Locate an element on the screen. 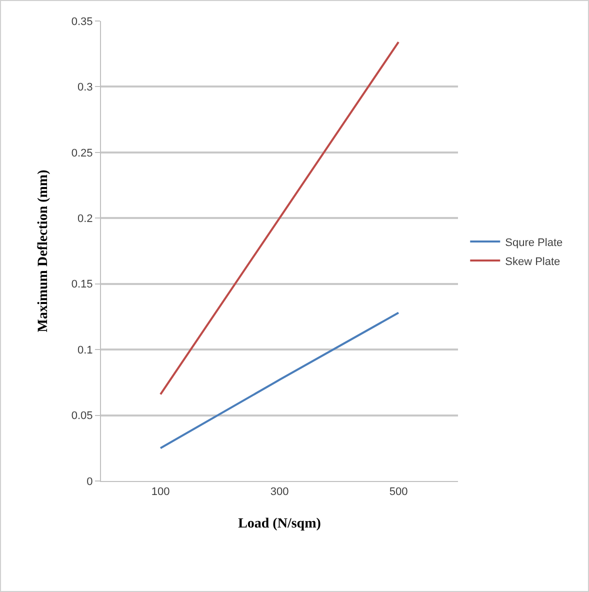 This screenshot has height=592, width=589. legend-label: Skew Plate is located at coordinates (532, 262).